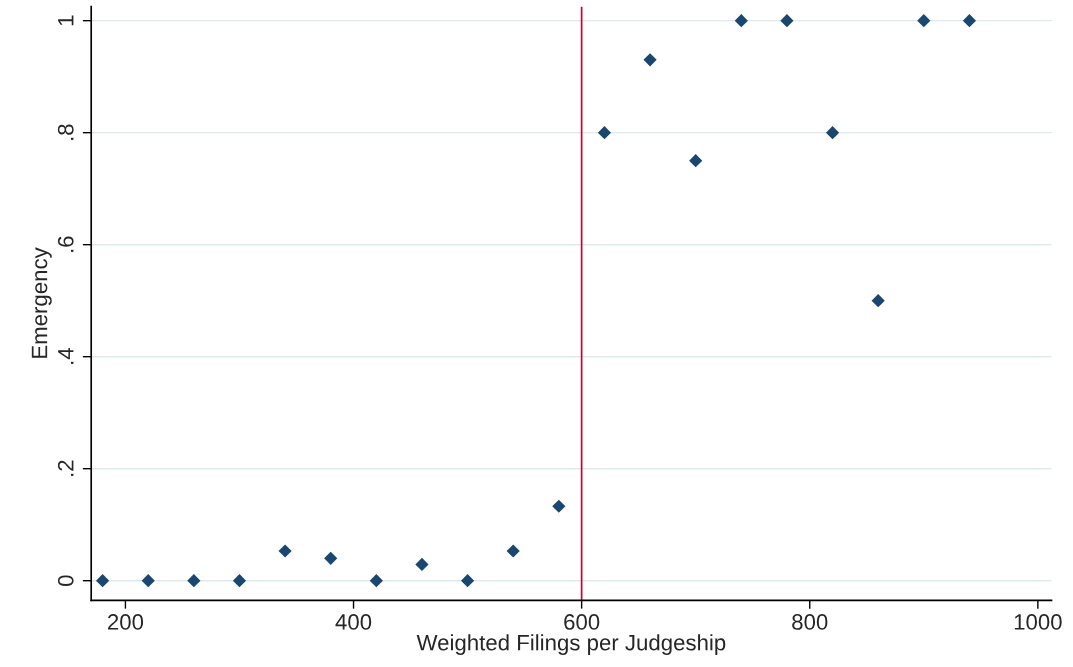  I want to click on y-tick-label: 1, so click(66, 20).